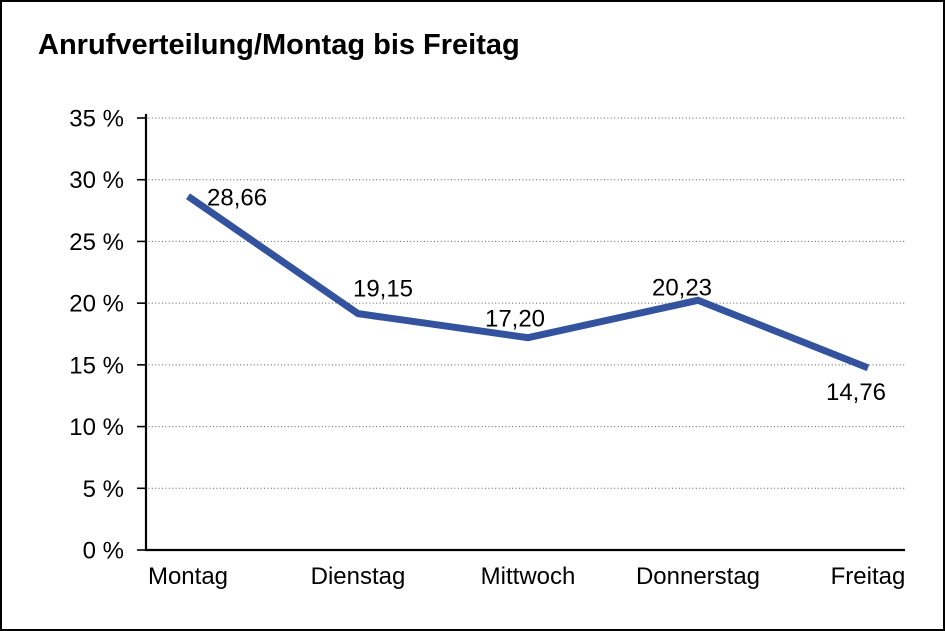 The height and width of the screenshot is (631, 945). What do you see at coordinates (698, 576) in the screenshot?
I see `x-axis-category-label: Donnerstag` at bounding box center [698, 576].